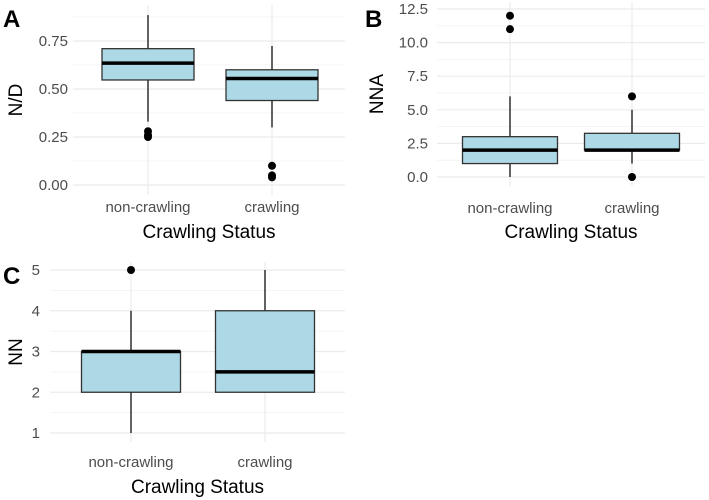 The width and height of the screenshot is (709, 500). What do you see at coordinates (417, 143) in the screenshot?
I see `y-tick-label: 2.5` at bounding box center [417, 143].